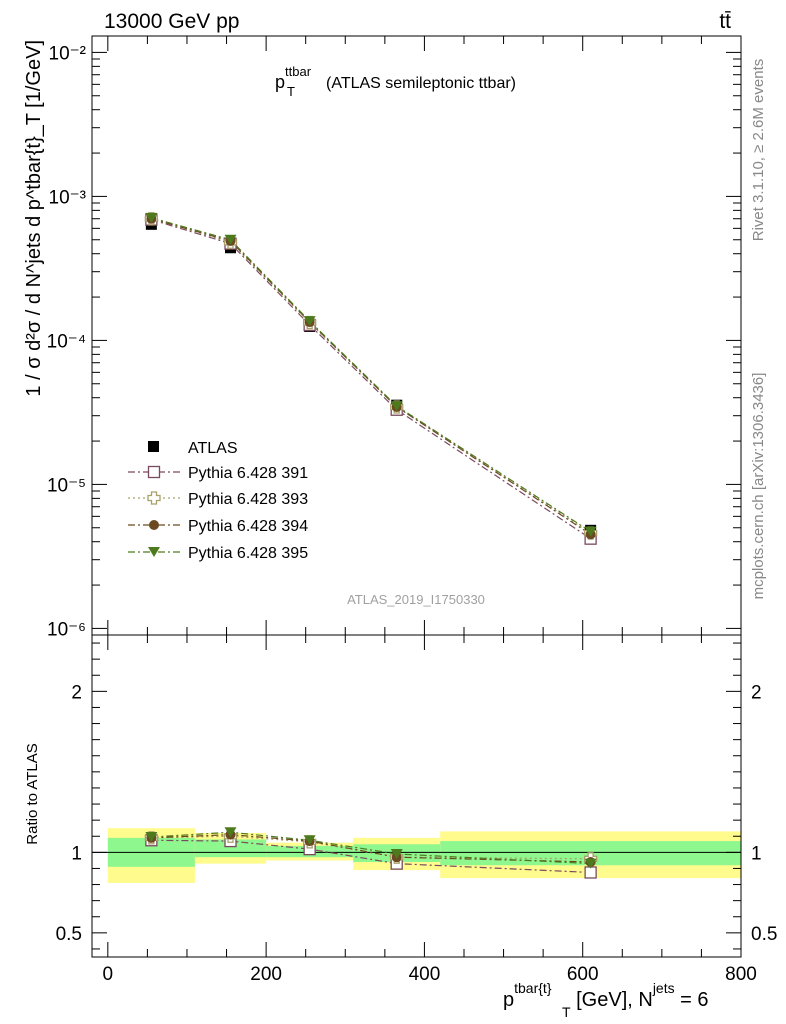 The width and height of the screenshot is (786, 1024). What do you see at coordinates (66, 629) in the screenshot?
I see `main-y-tick-label: 10⁻⁶` at bounding box center [66, 629].